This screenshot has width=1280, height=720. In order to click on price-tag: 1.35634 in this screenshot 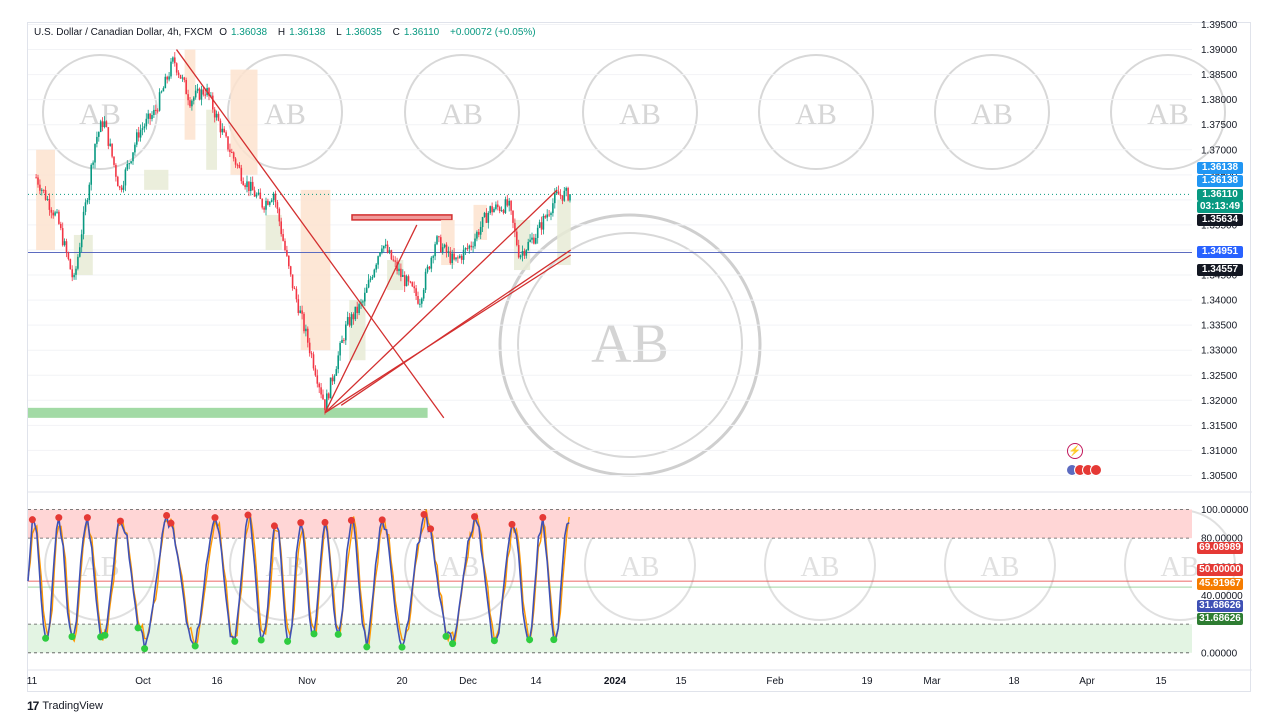, I will do `click(1220, 220)`.